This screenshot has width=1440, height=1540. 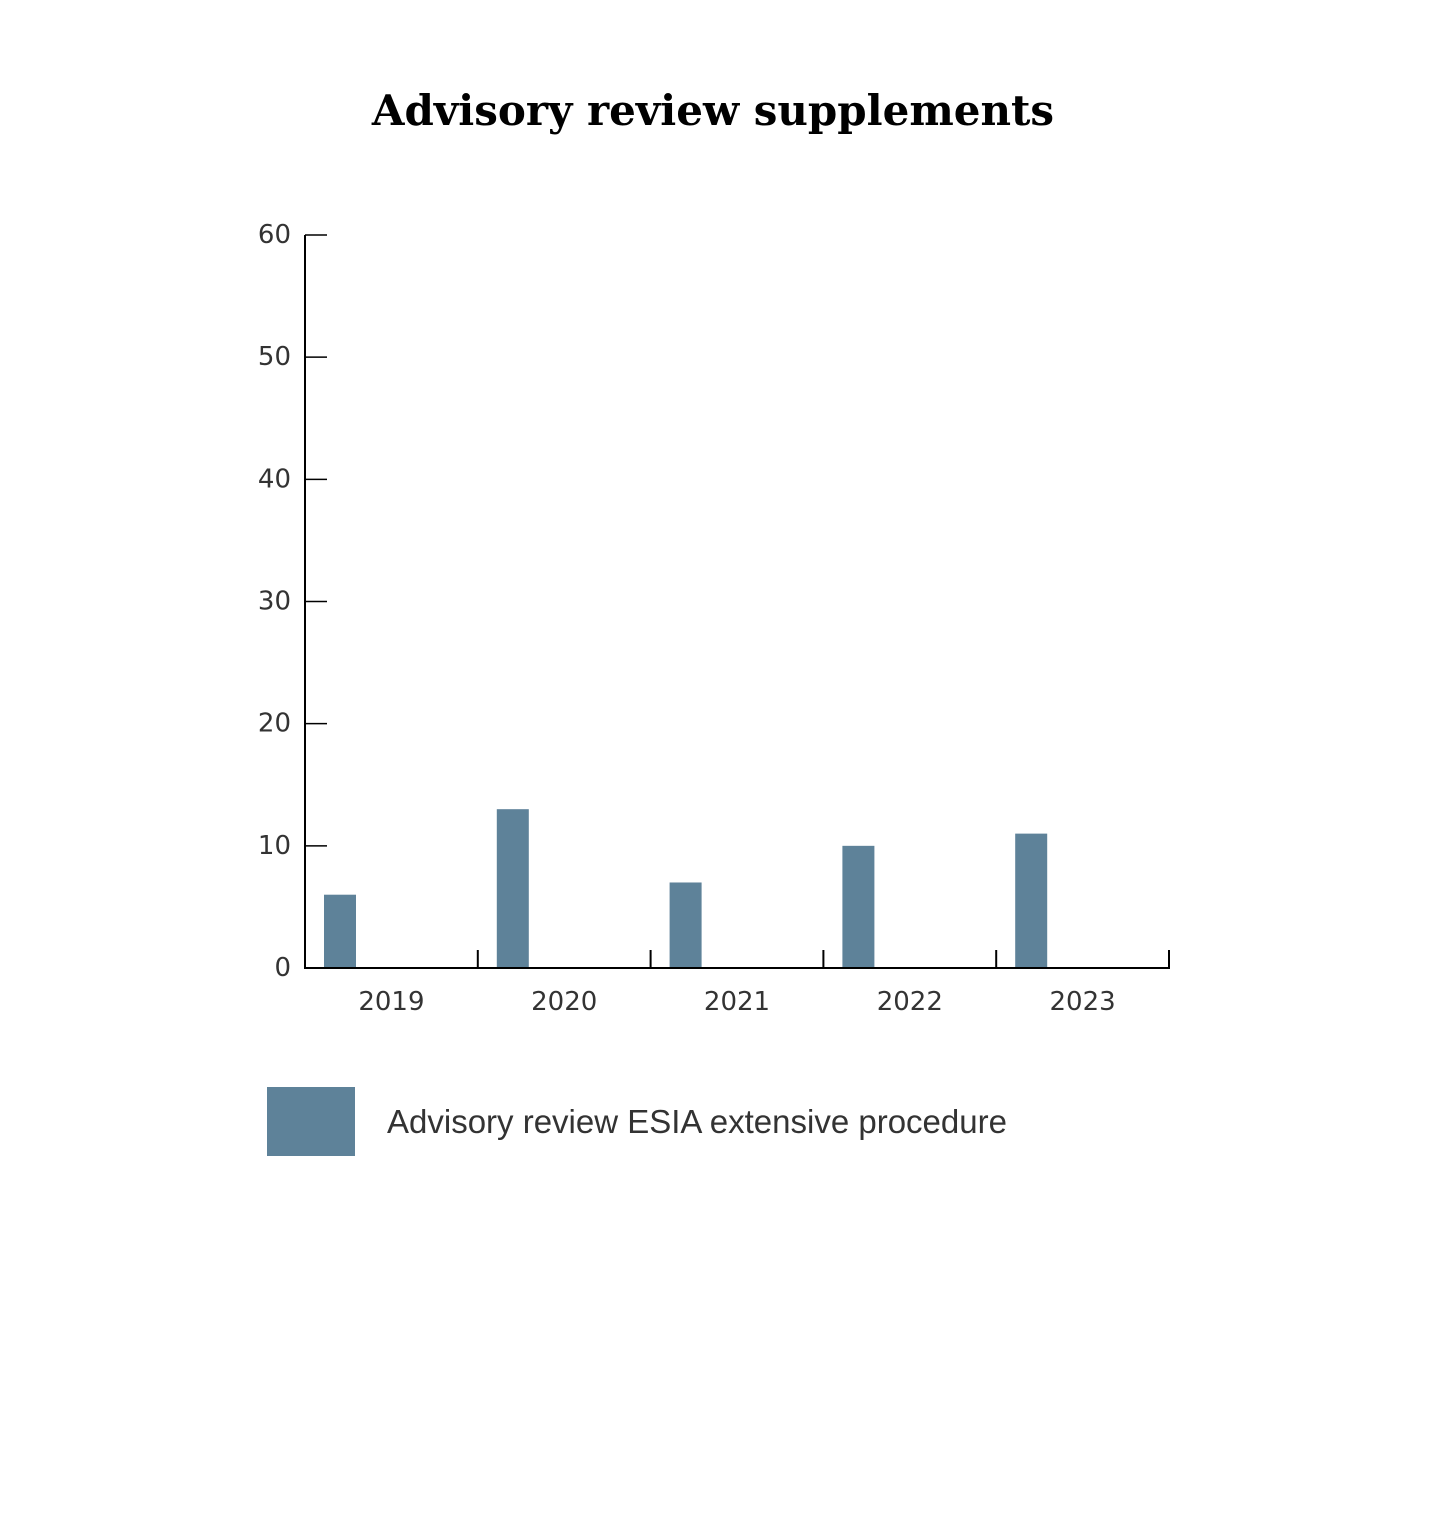 I want to click on y-tick-label: 40, so click(x=274, y=479).